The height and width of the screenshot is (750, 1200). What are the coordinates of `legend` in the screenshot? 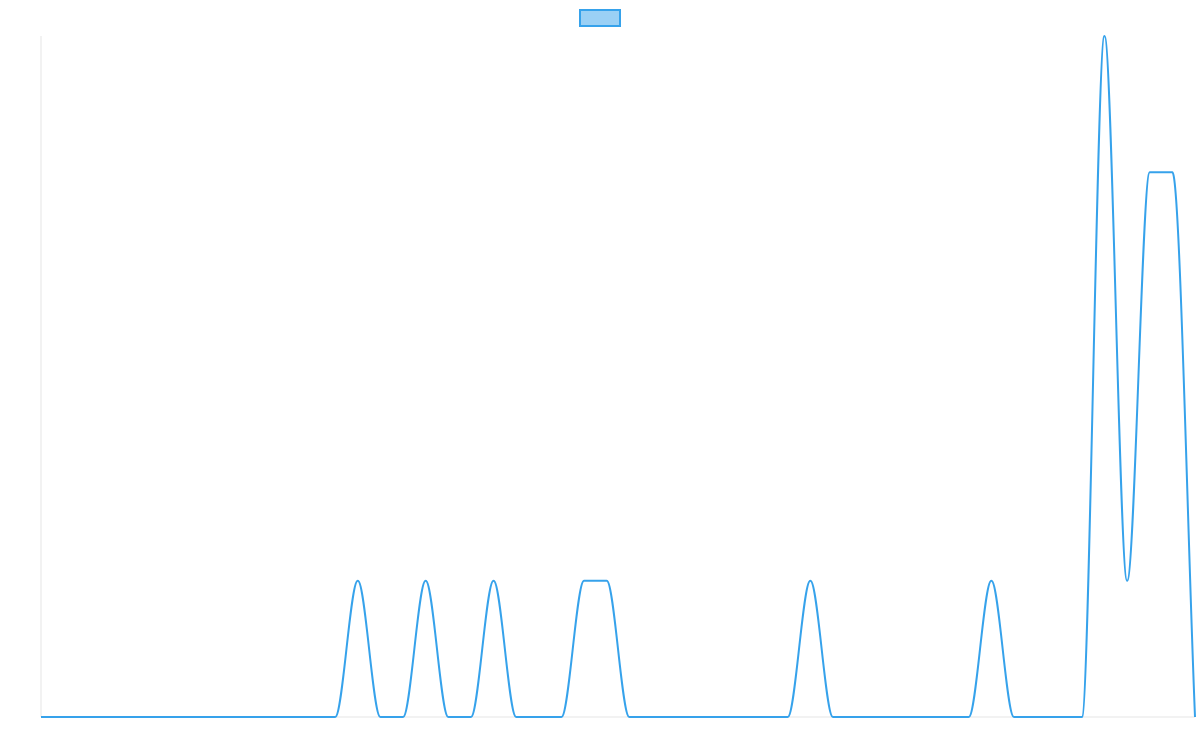 It's located at (600, 18).